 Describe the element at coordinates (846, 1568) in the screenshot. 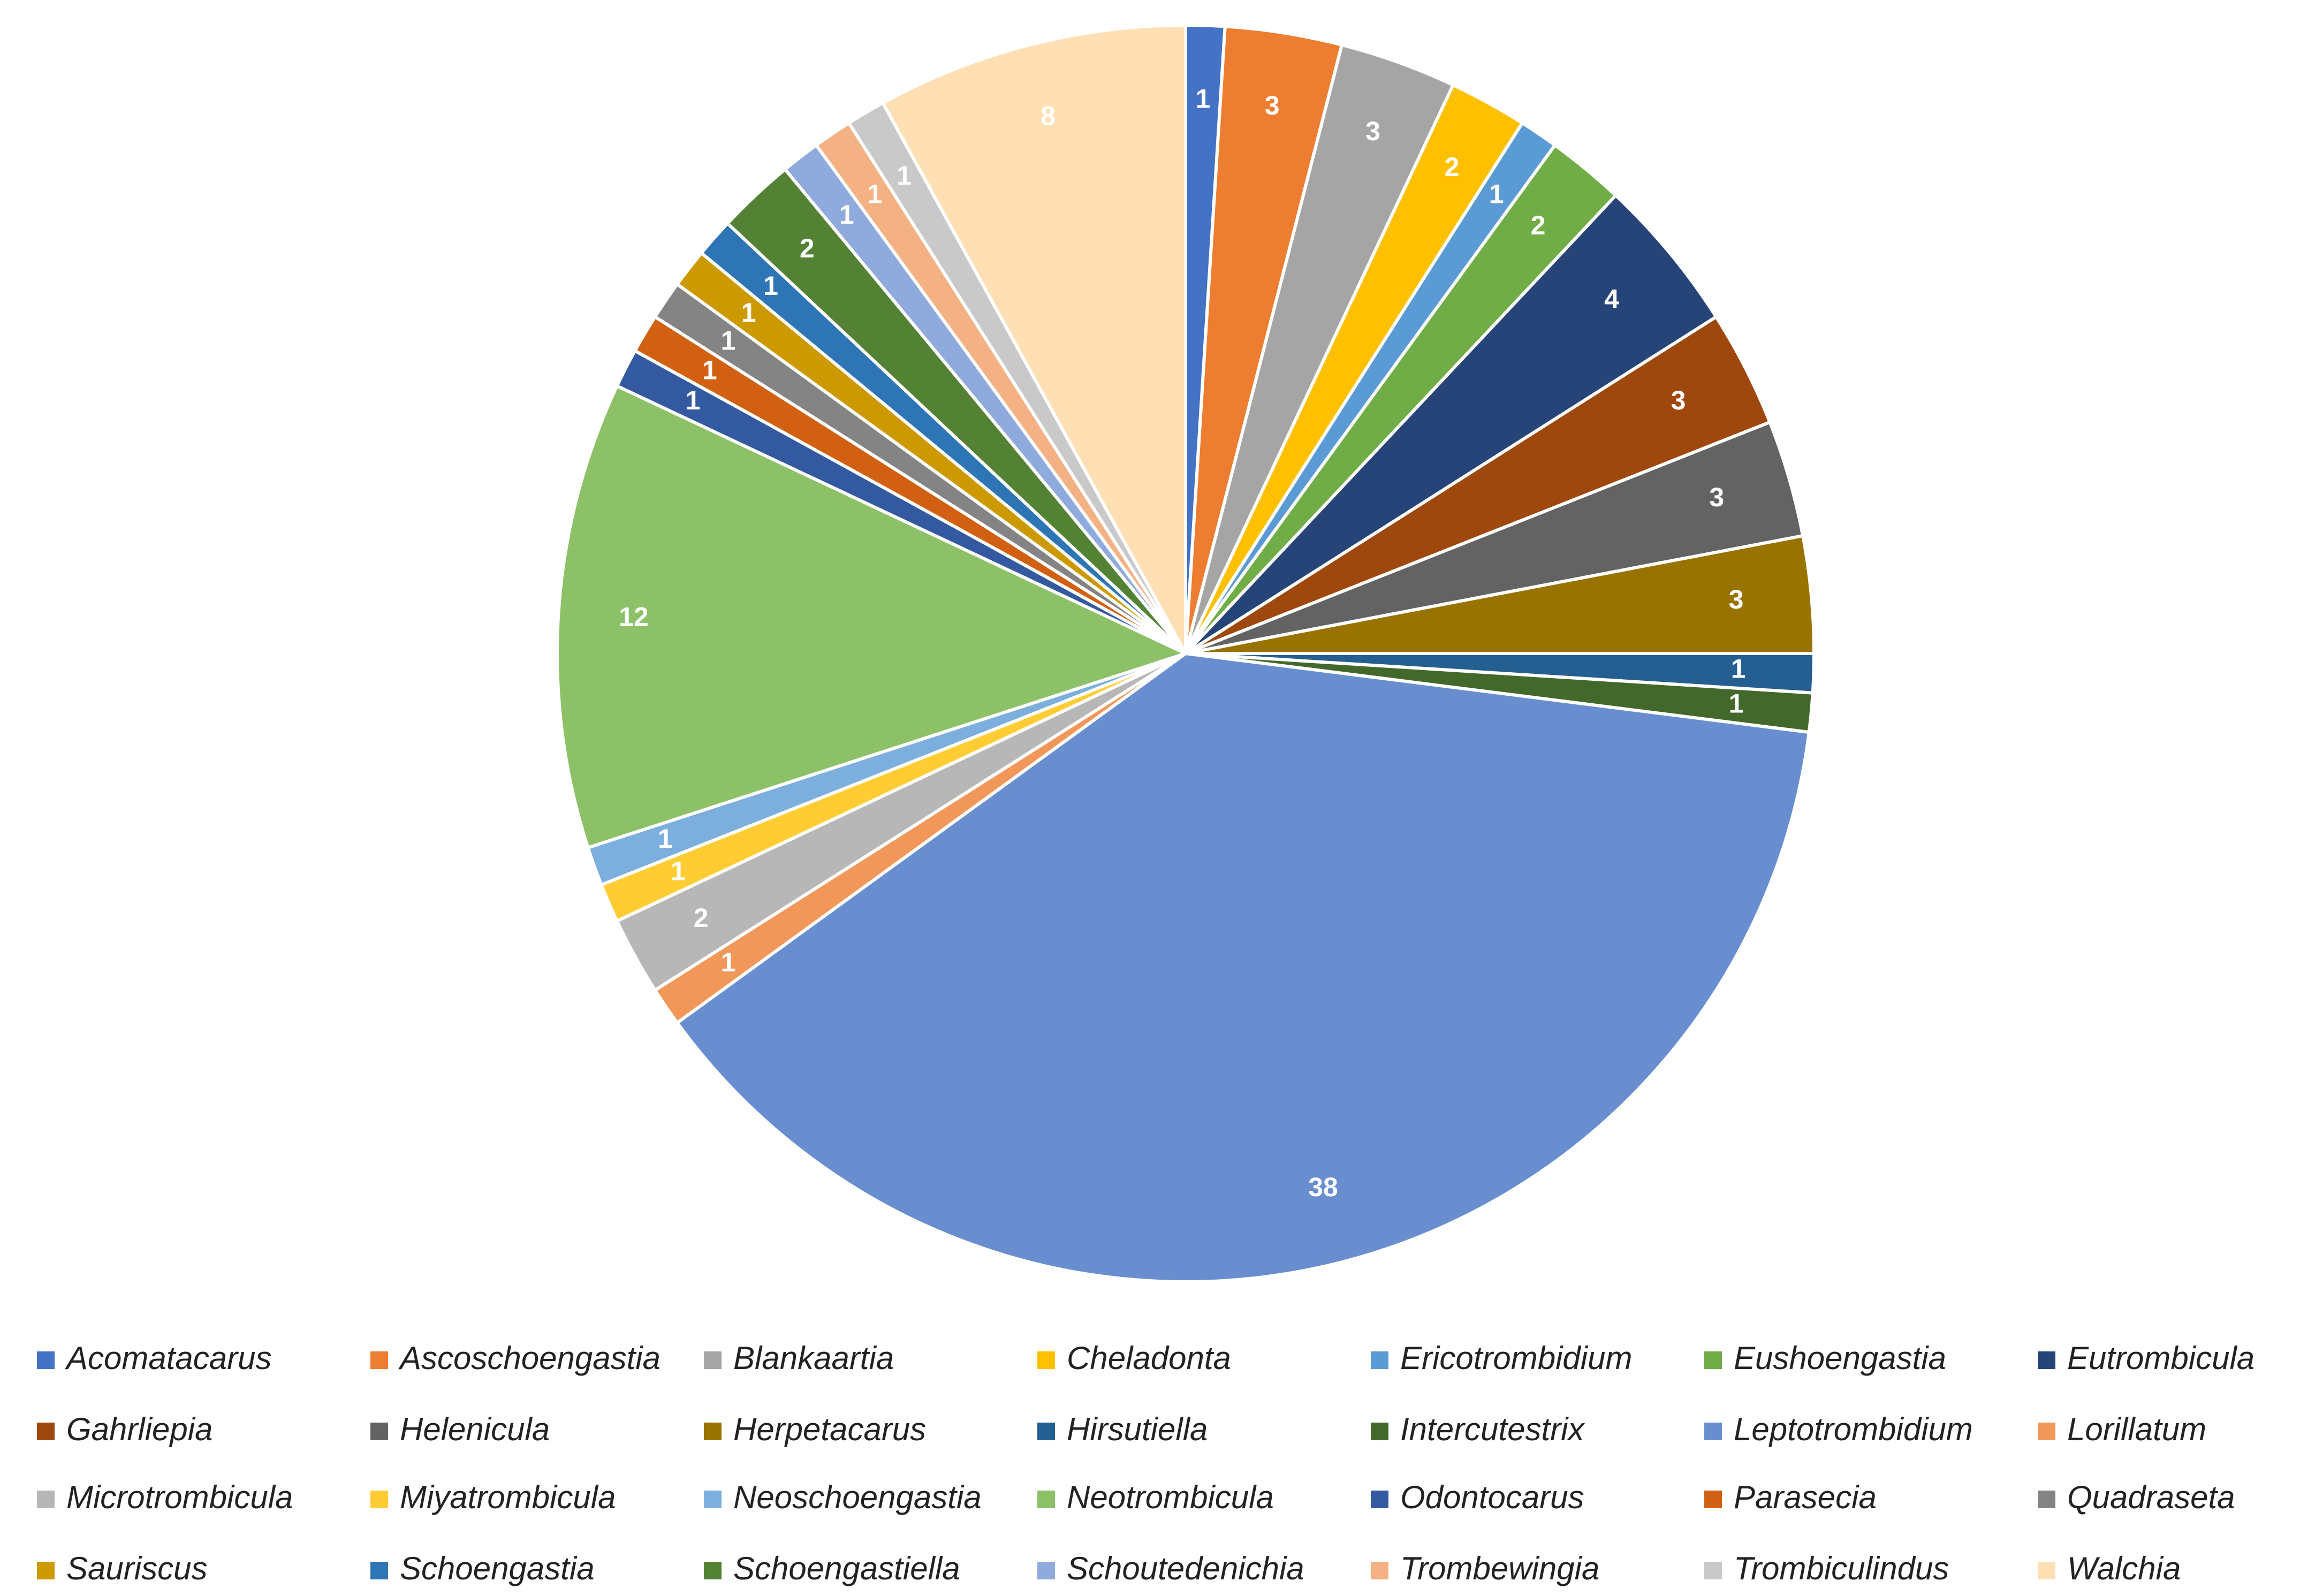

I see `legend-label: Schoengastiella` at that location.